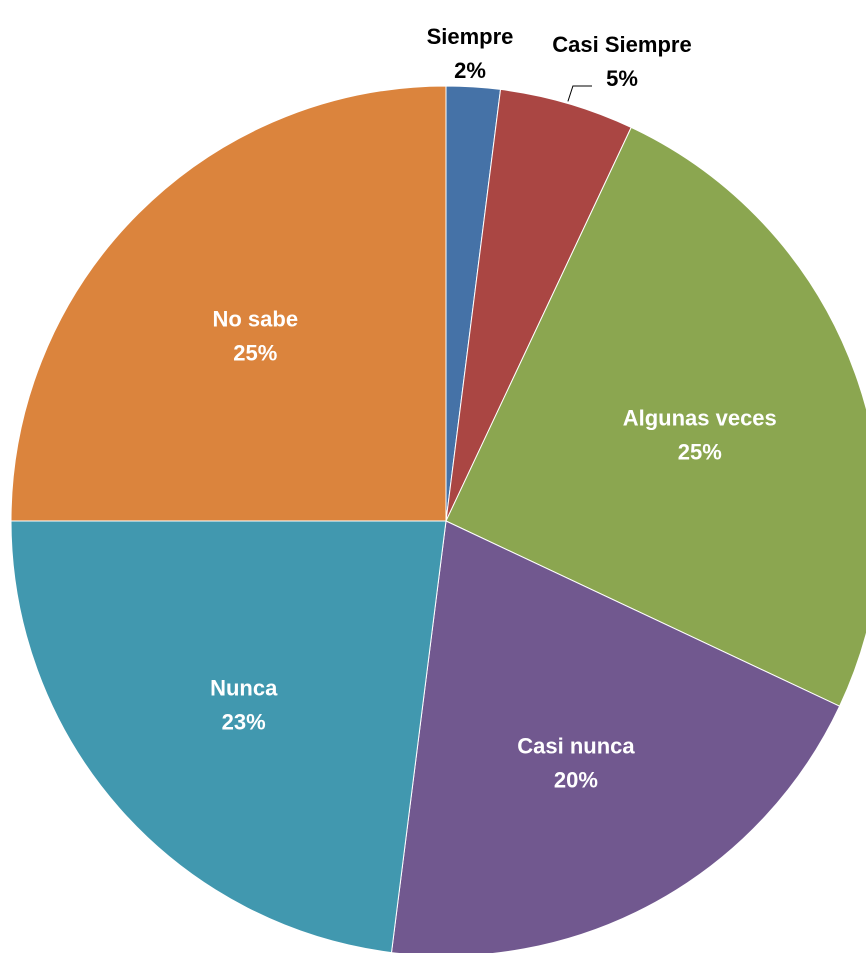  What do you see at coordinates (244, 721) in the screenshot?
I see `slice-value-nunca: 23%` at bounding box center [244, 721].